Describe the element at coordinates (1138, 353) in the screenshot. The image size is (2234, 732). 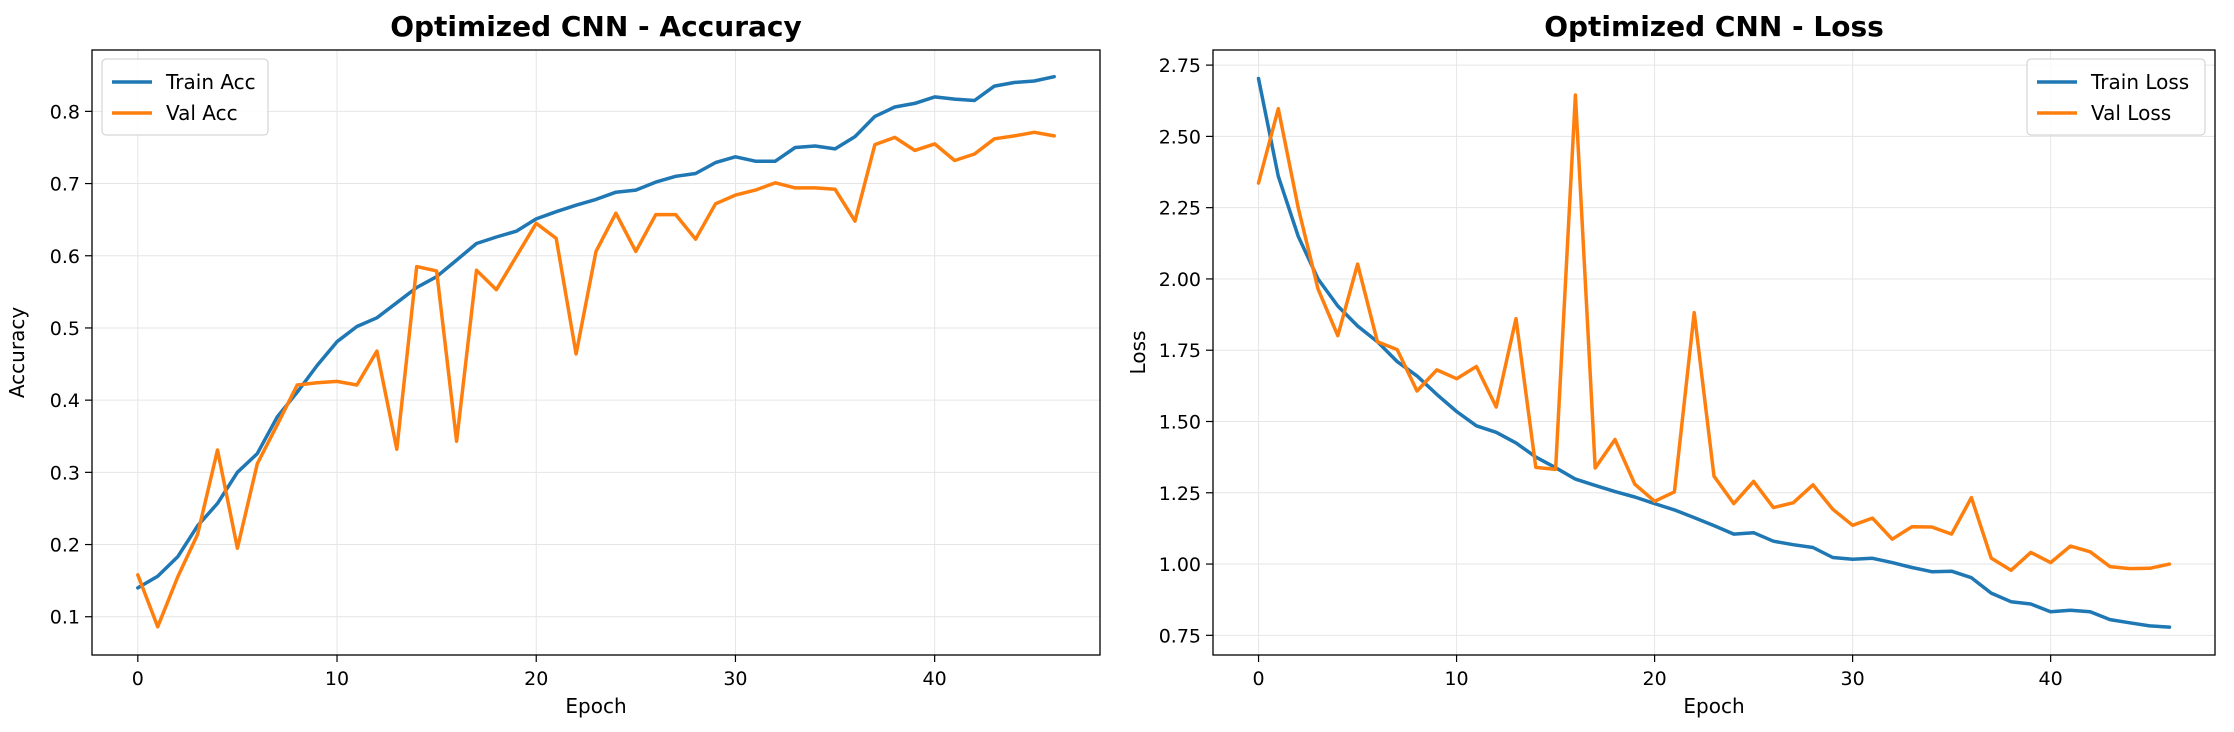
I see `loss-y-axis-label: Loss` at that location.